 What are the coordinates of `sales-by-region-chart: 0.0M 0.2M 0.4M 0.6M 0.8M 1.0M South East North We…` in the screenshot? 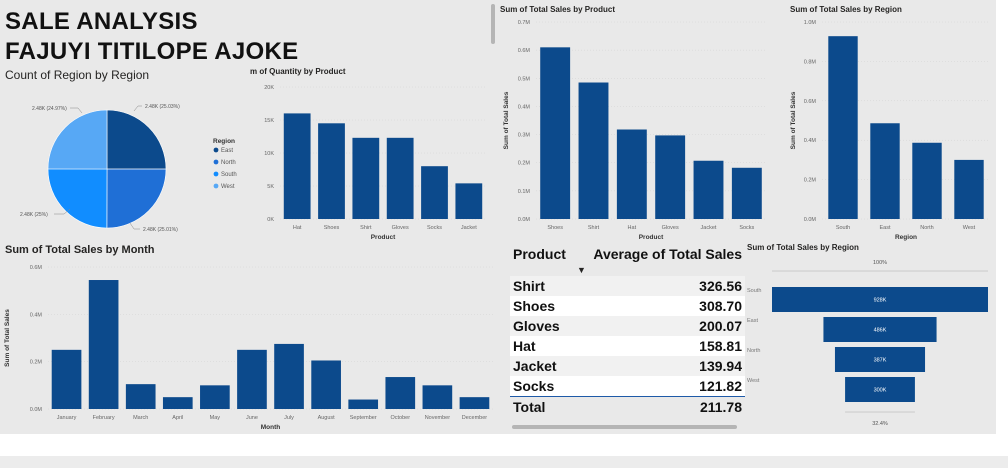 It's located at (888, 134).